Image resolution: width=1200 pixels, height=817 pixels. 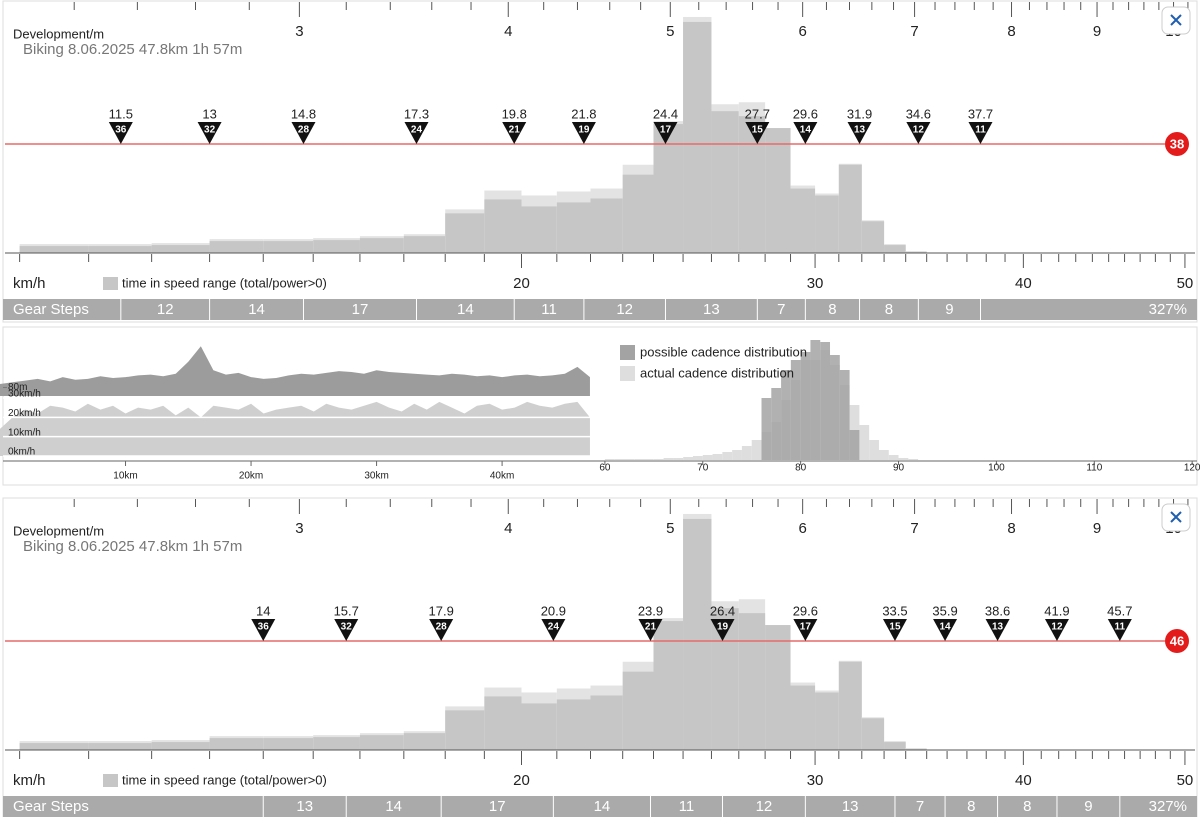 I want to click on gear-cog: 36, so click(x=264, y=627).